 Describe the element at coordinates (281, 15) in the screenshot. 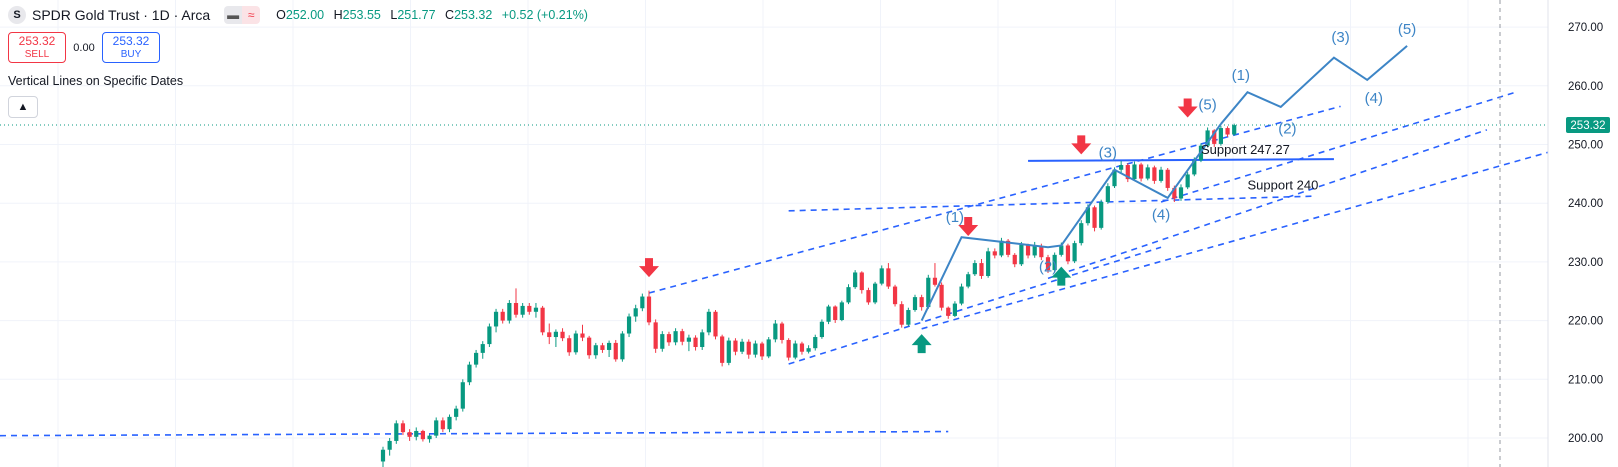

I see `open-label: O` at that location.